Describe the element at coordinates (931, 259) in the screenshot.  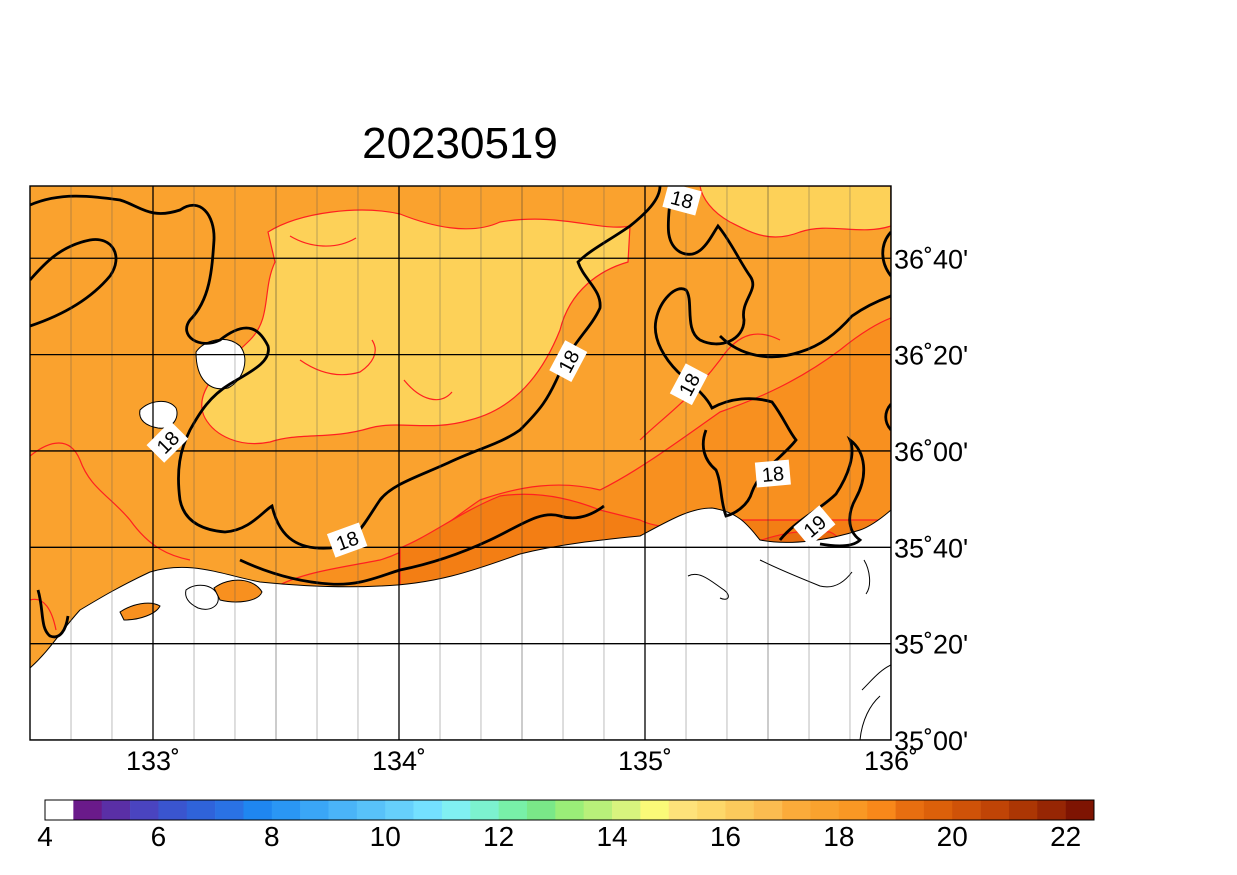
I see `latitude-tick-label: 36˚40'` at that location.